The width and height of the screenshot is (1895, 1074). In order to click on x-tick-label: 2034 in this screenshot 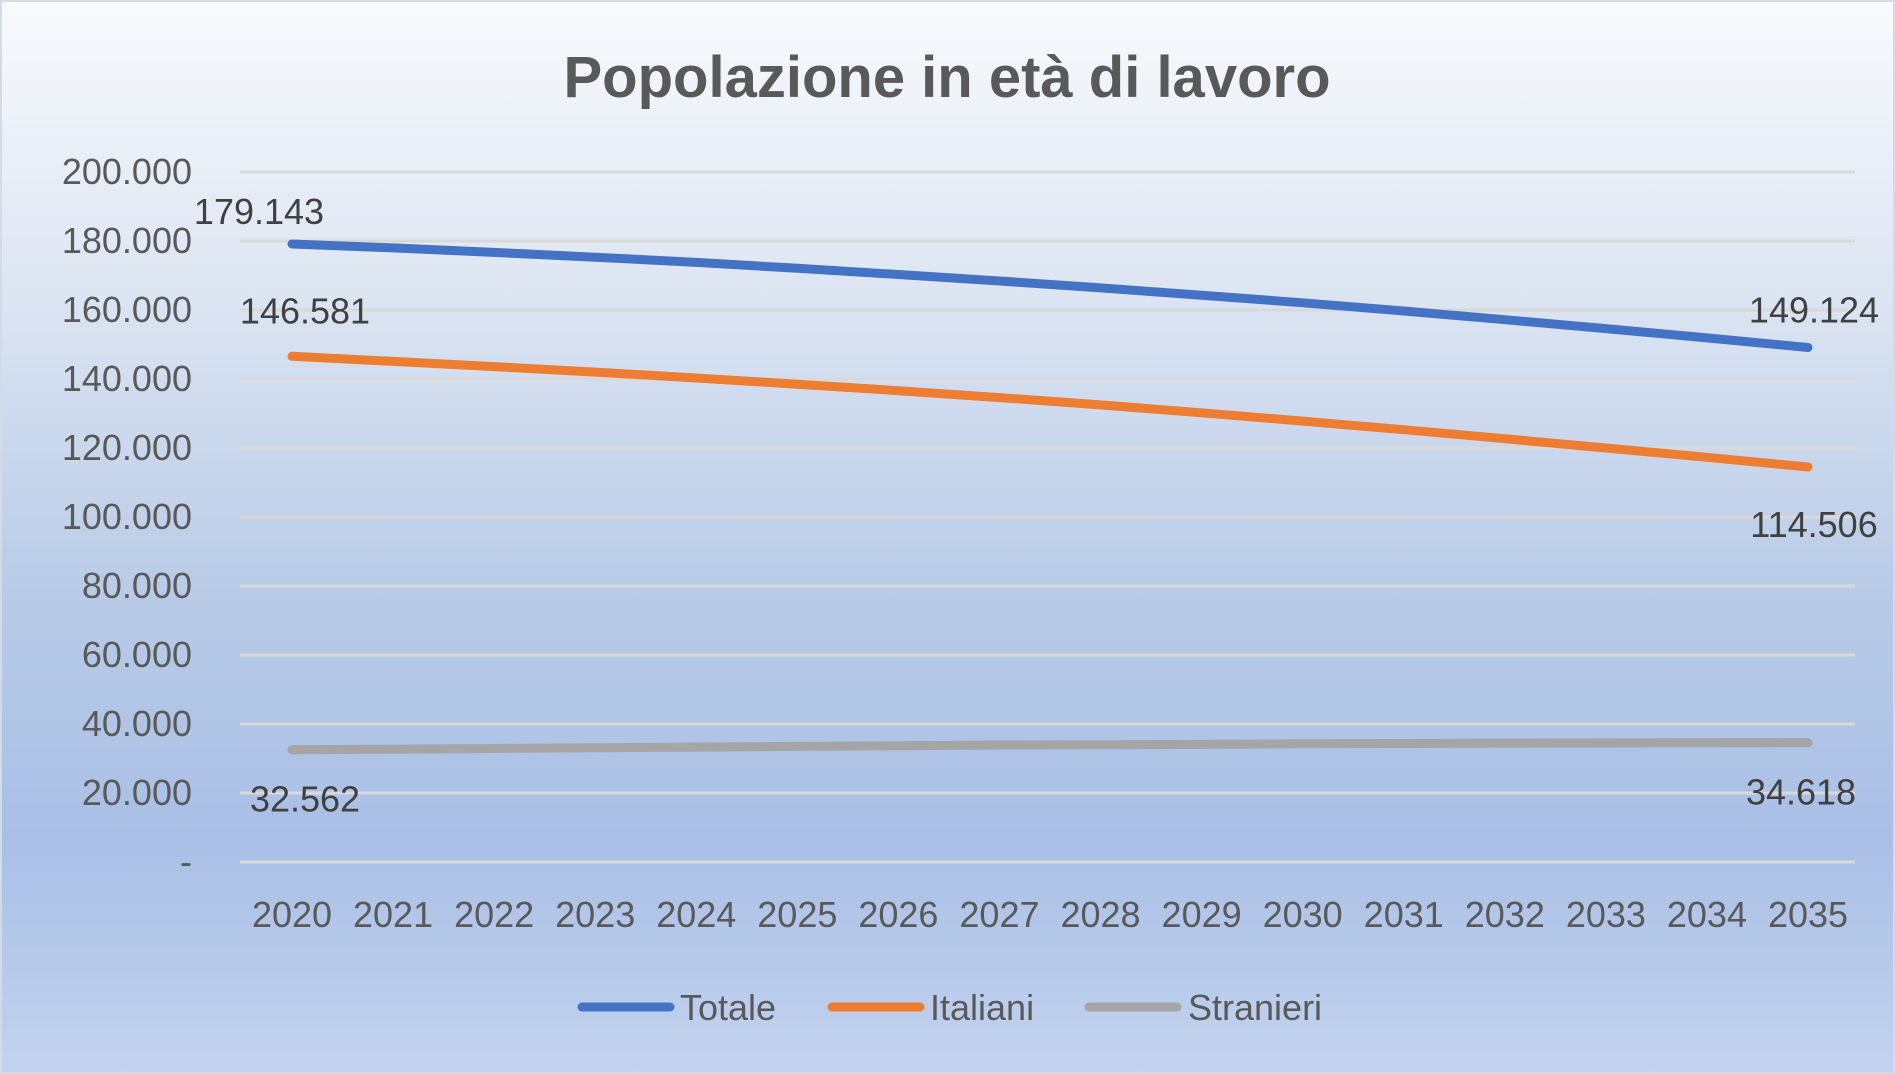, I will do `click(1707, 914)`.